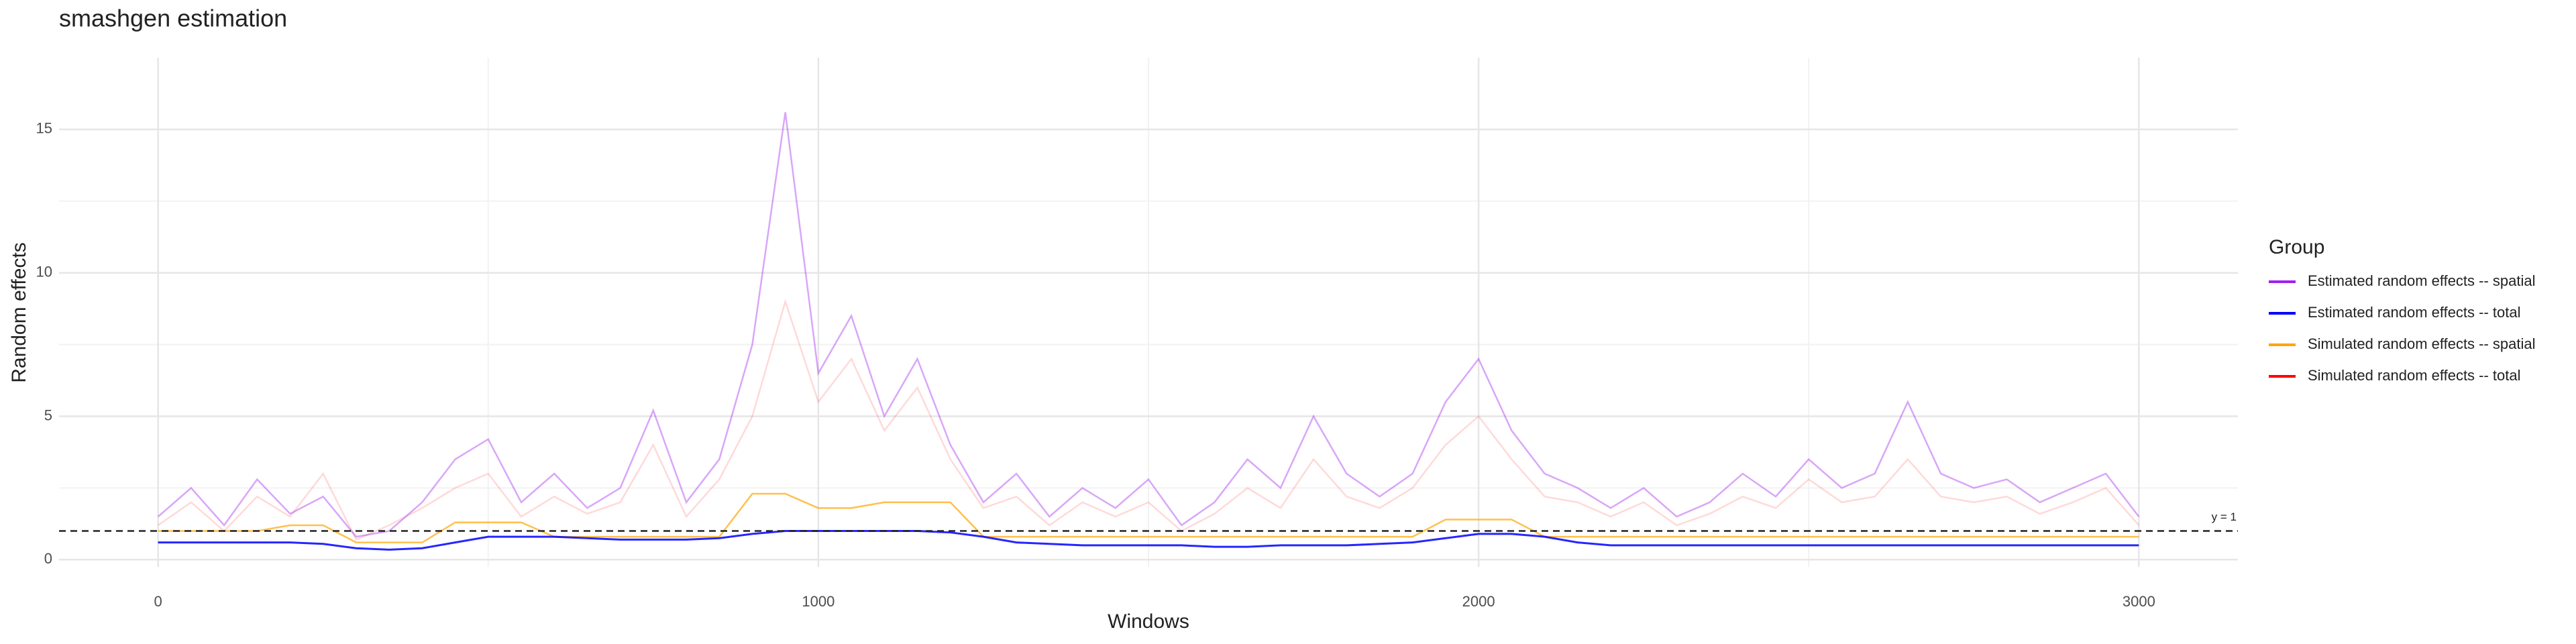  Describe the element at coordinates (1148, 621) in the screenshot. I see `x-axis-label: Windows` at that location.